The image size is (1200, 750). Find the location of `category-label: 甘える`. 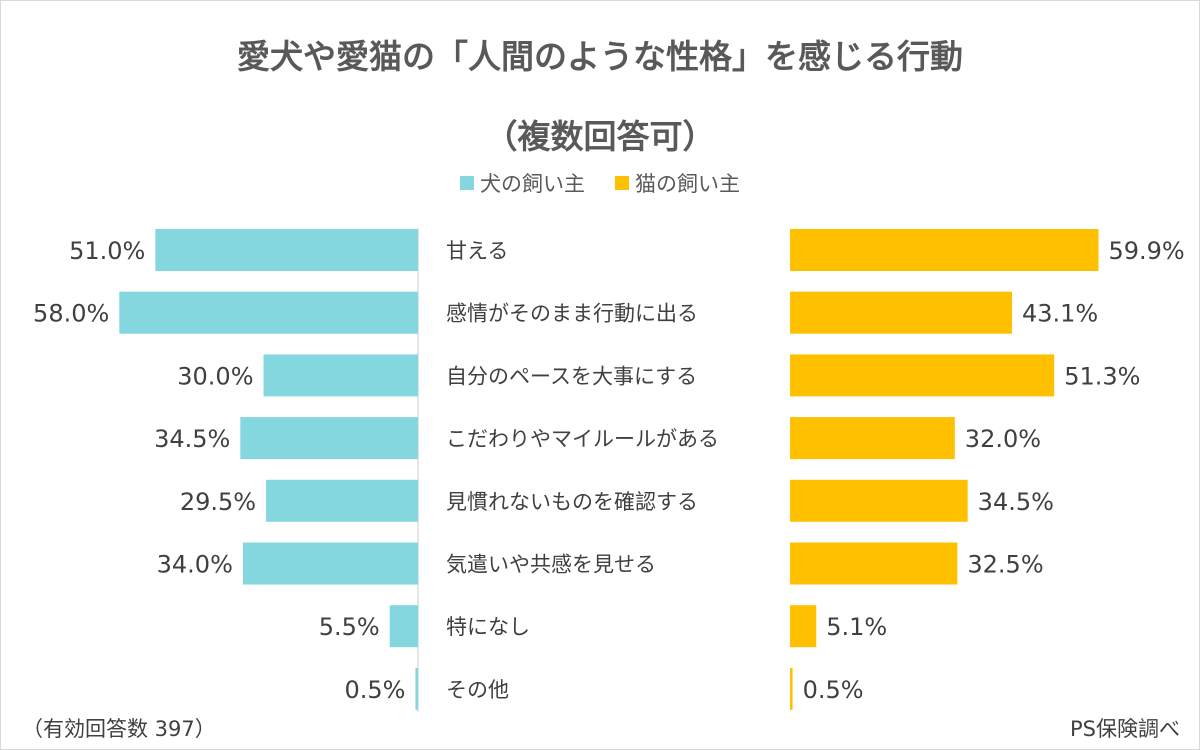

category-label: 甘える is located at coordinates (477, 251).